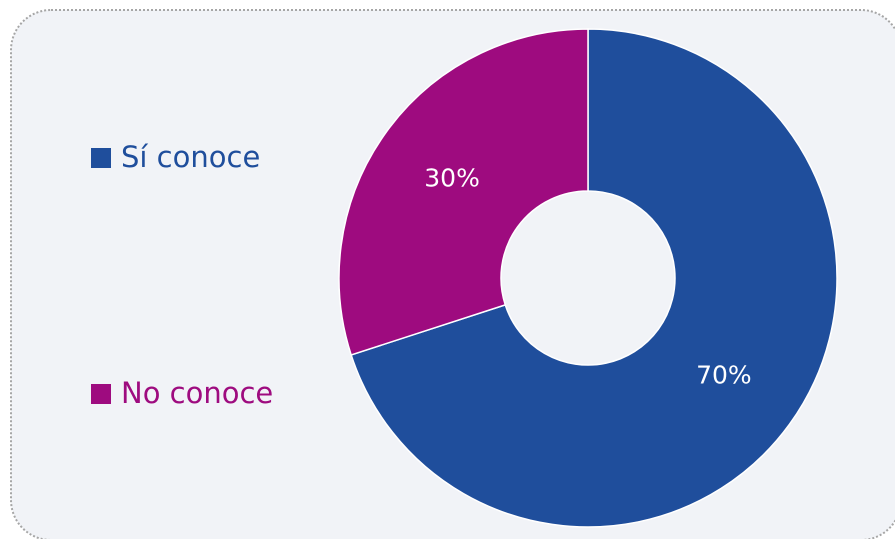  Describe the element at coordinates (452, 177) in the screenshot. I see `data-label: 30%` at that location.